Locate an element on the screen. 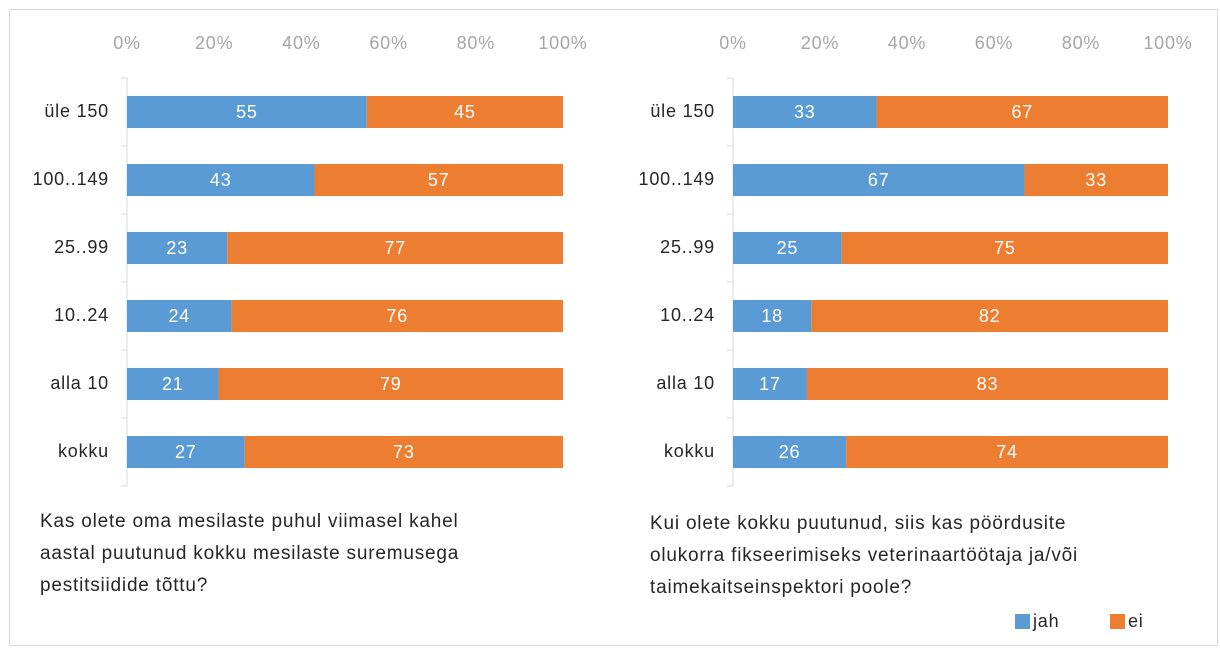  value-label: 77 is located at coordinates (395, 248).